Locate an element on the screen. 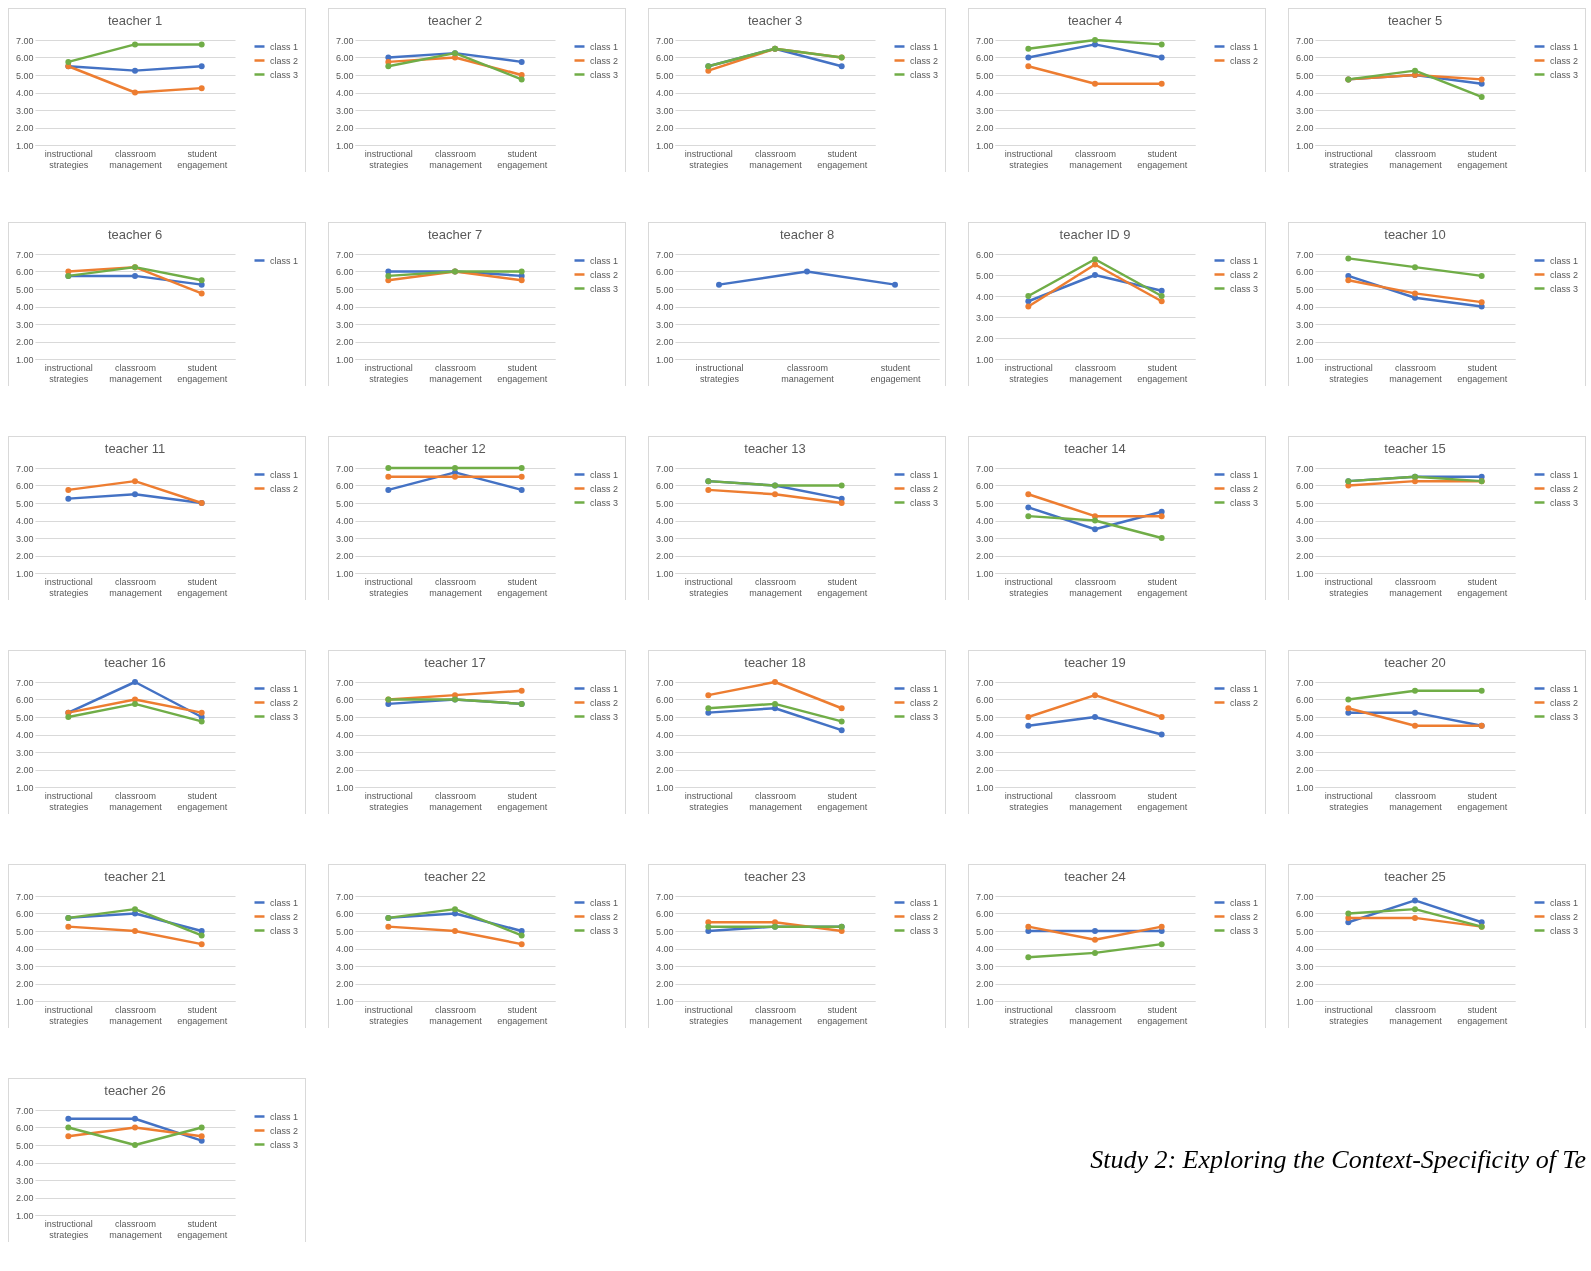 The height and width of the screenshot is (1271, 1591). chart-title: teacher 10 is located at coordinates (1415, 234).